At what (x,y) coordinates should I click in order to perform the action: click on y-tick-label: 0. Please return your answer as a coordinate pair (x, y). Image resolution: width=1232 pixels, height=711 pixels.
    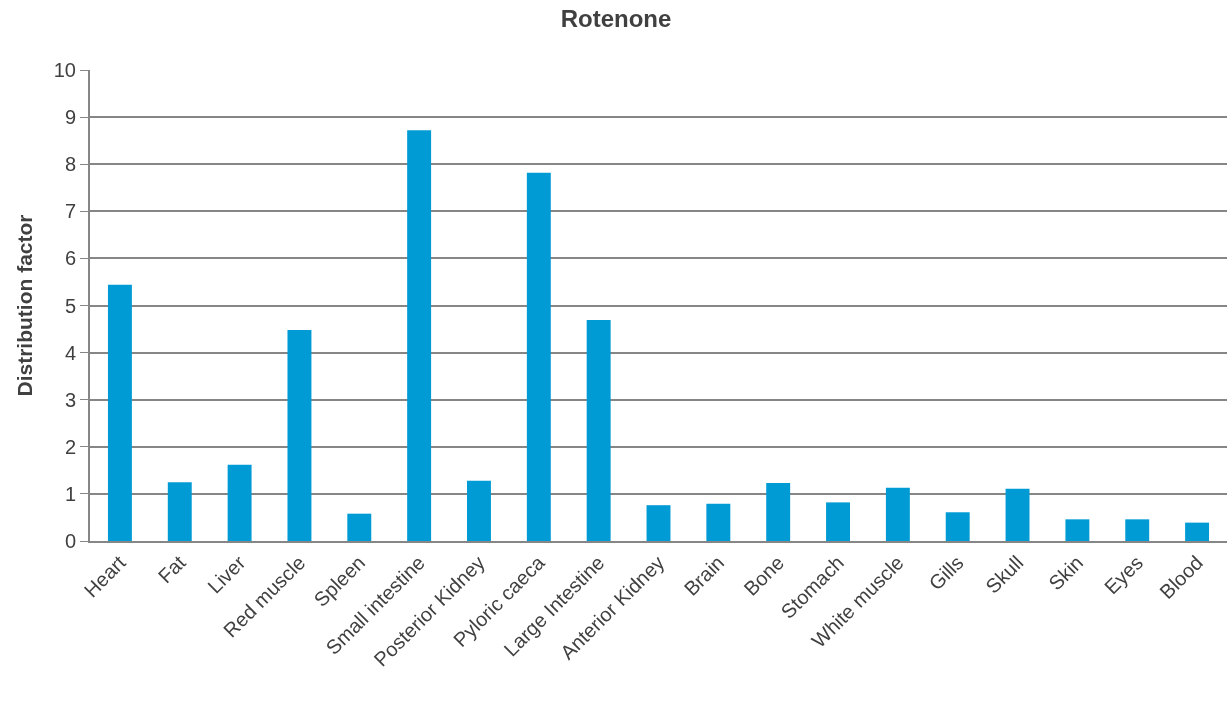
    Looking at the image, I should click on (70, 541).